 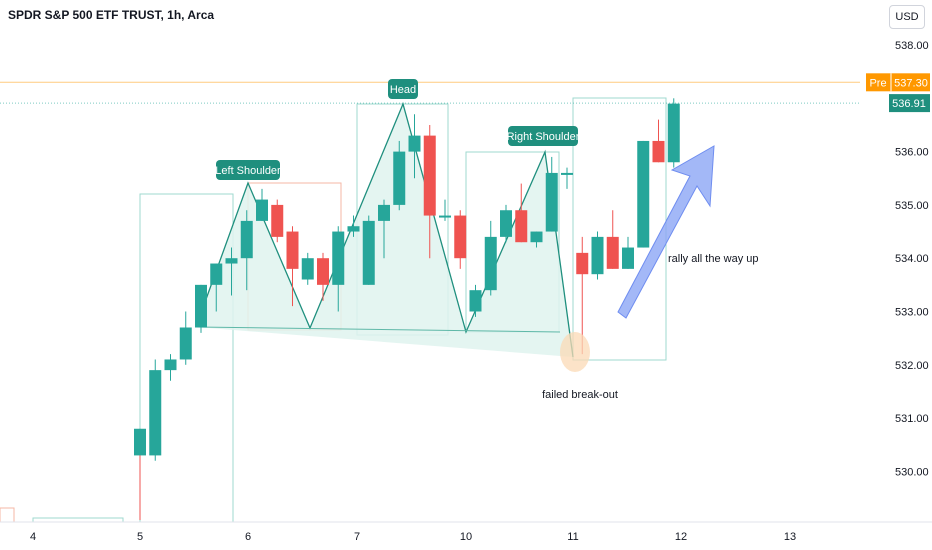 What do you see at coordinates (575, 352) in the screenshot?
I see `breakout-highlight-circle` at bounding box center [575, 352].